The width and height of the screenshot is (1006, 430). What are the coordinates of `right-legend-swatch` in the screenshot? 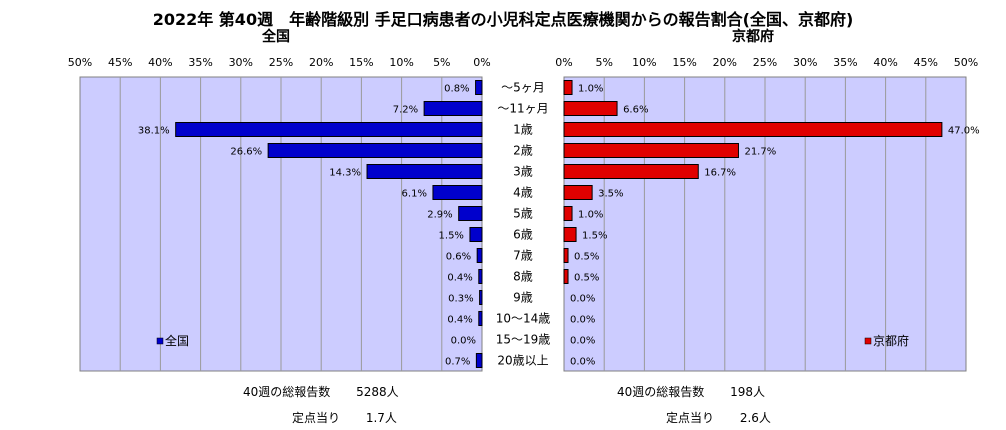 It's located at (868, 341).